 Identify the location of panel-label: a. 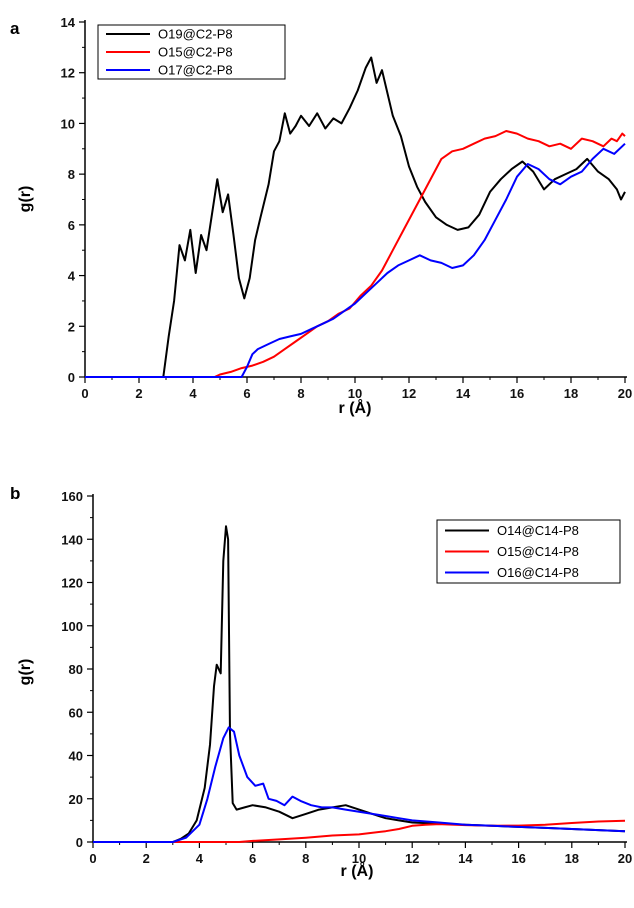
(15, 28).